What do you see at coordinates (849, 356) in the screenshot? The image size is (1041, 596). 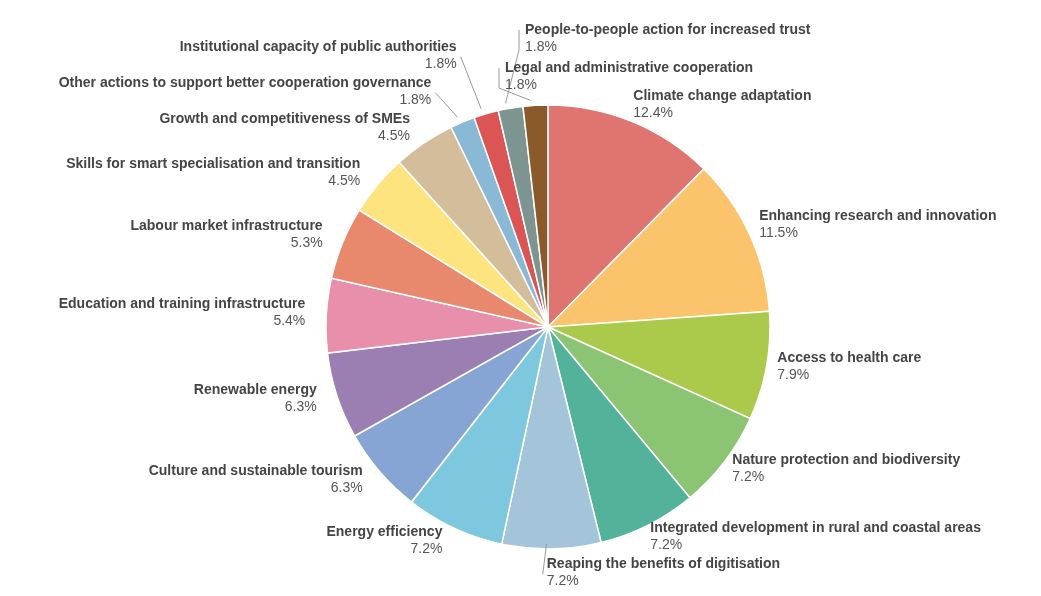 I see `slice-label: Access to health care` at bounding box center [849, 356].